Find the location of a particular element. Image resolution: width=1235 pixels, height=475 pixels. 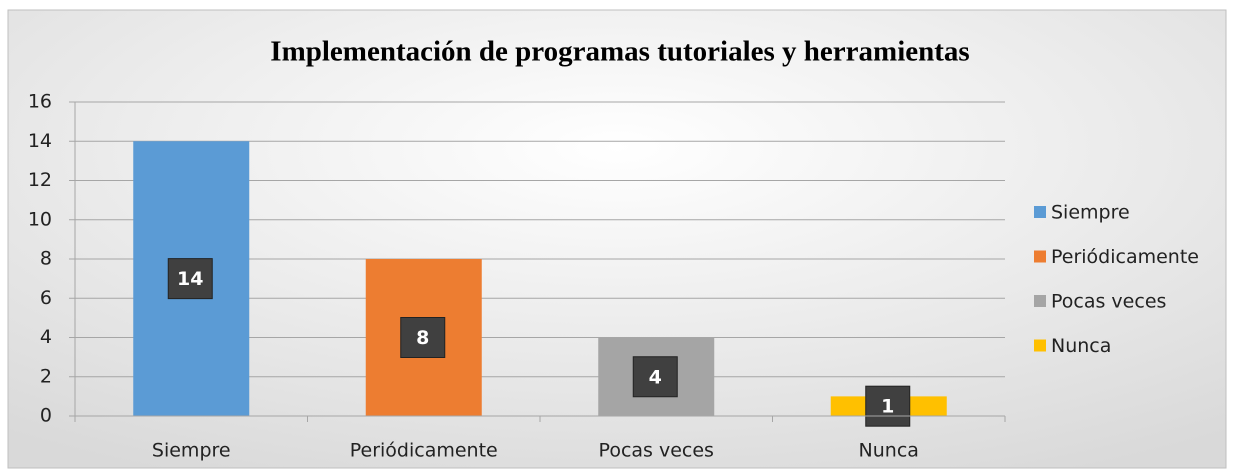

y-tick-label: 14 is located at coordinates (40, 141).